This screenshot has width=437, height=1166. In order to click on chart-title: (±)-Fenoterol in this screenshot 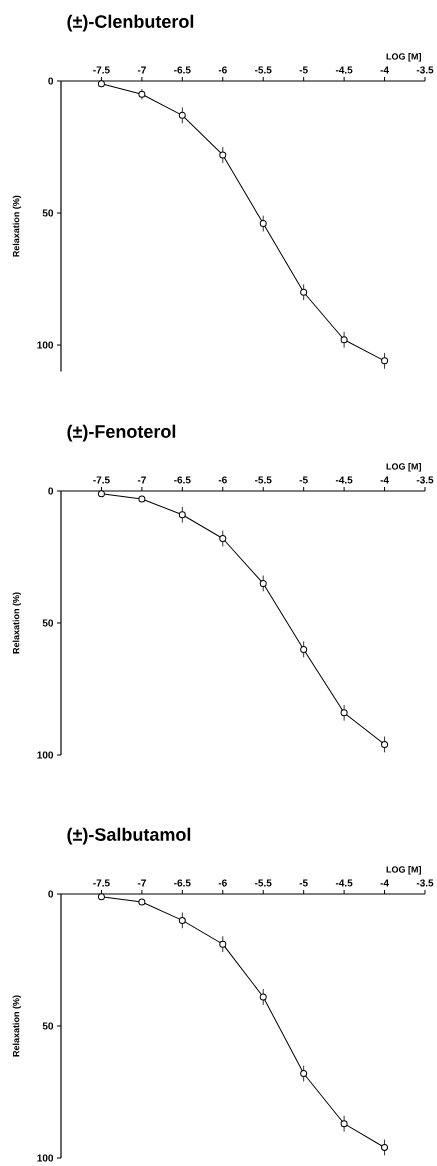, I will do `click(121, 433)`.